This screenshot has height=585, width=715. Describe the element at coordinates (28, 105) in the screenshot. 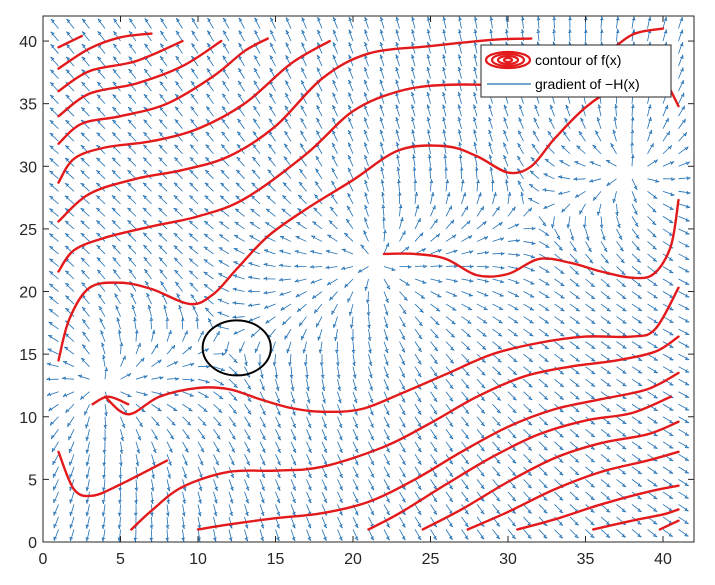

I see `y-tick-label: 35` at that location.